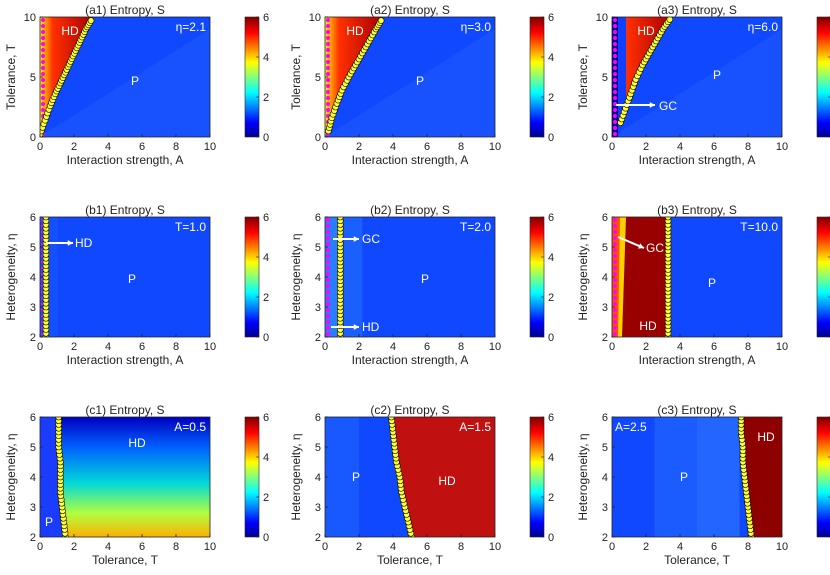  What do you see at coordinates (602, 18) in the screenshot?
I see `y-tick-label: 10` at bounding box center [602, 18].